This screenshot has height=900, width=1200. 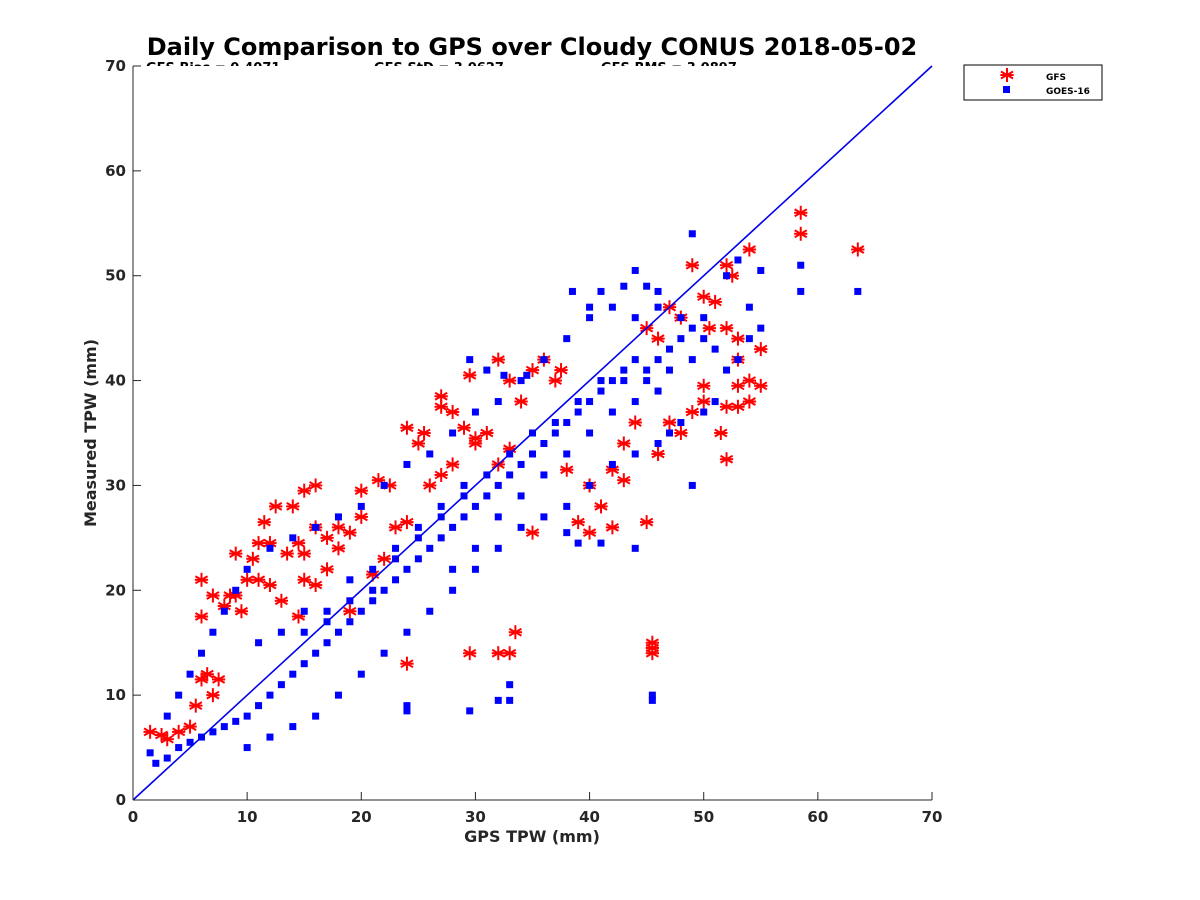 What do you see at coordinates (1006, 89) in the screenshot?
I see `legend-goes-marker` at bounding box center [1006, 89].